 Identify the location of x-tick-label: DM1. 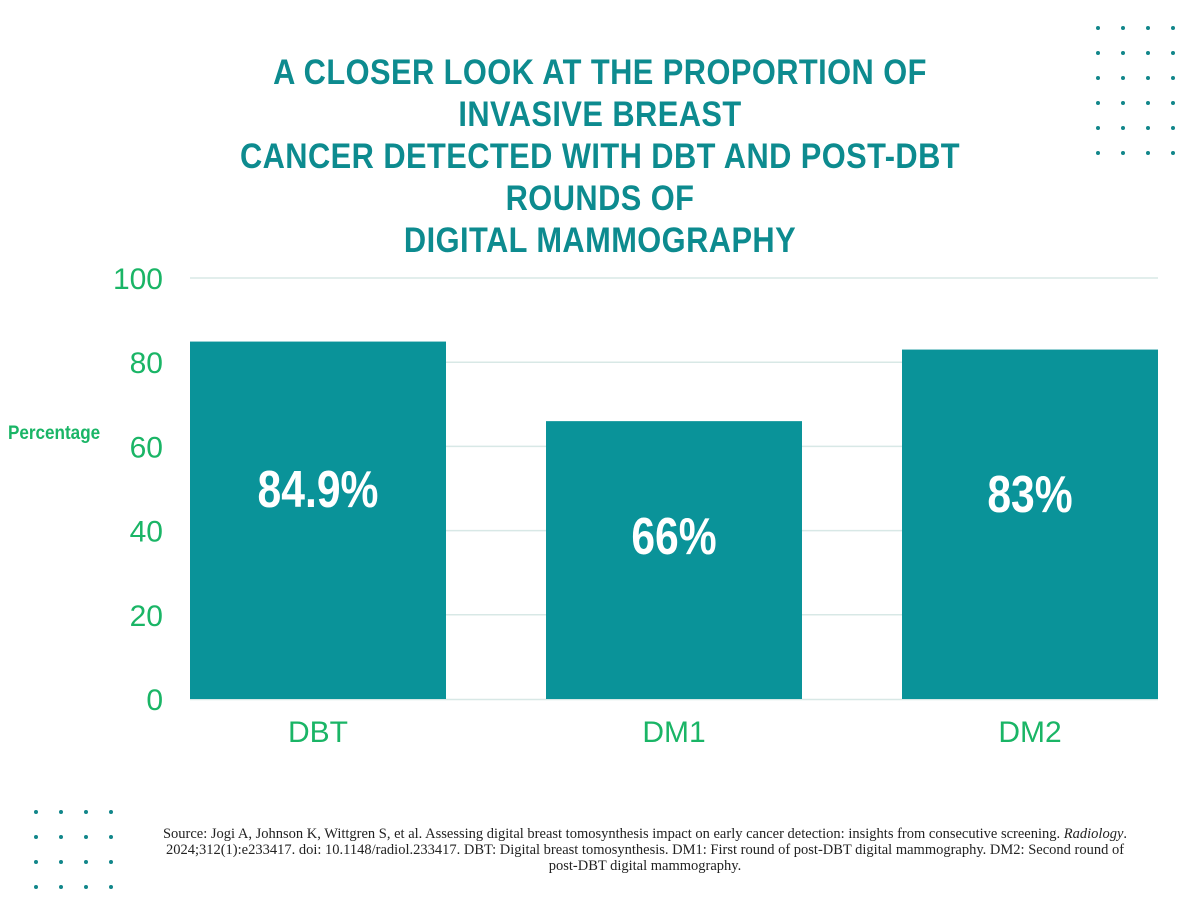
(673, 732).